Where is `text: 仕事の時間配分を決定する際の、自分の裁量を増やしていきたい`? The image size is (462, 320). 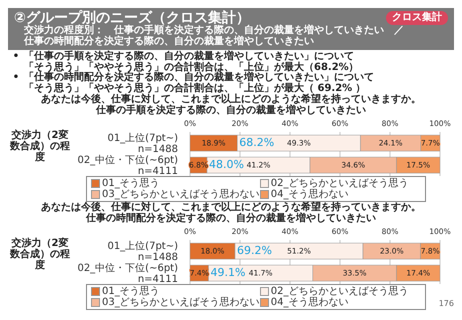 text: 仕事の時間配分を決定する際の、自分の裁量を増やしていきたい is located at coordinates (168, 41).